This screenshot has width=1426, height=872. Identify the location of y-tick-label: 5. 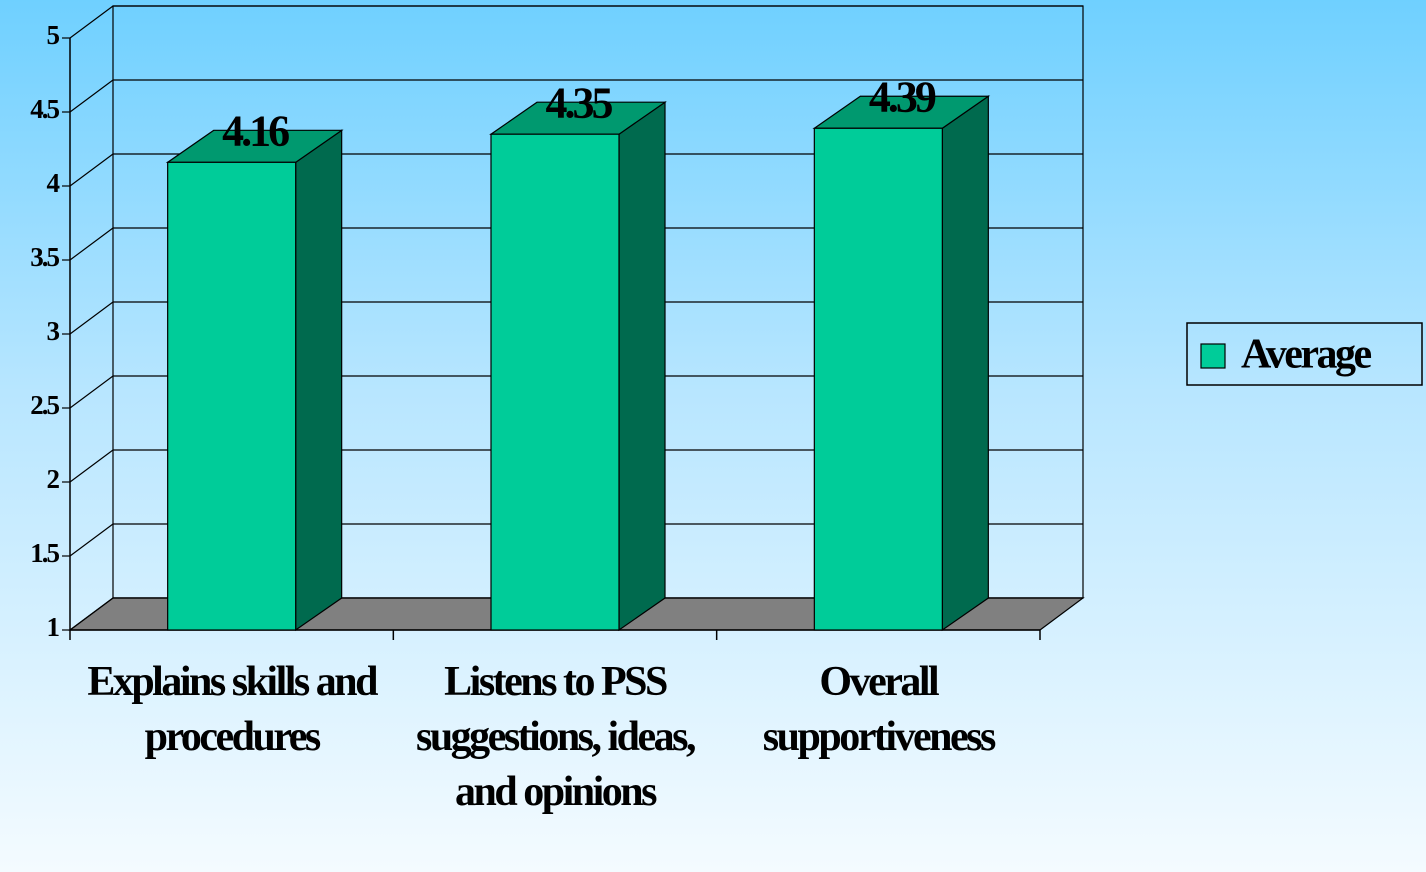
(53, 35).